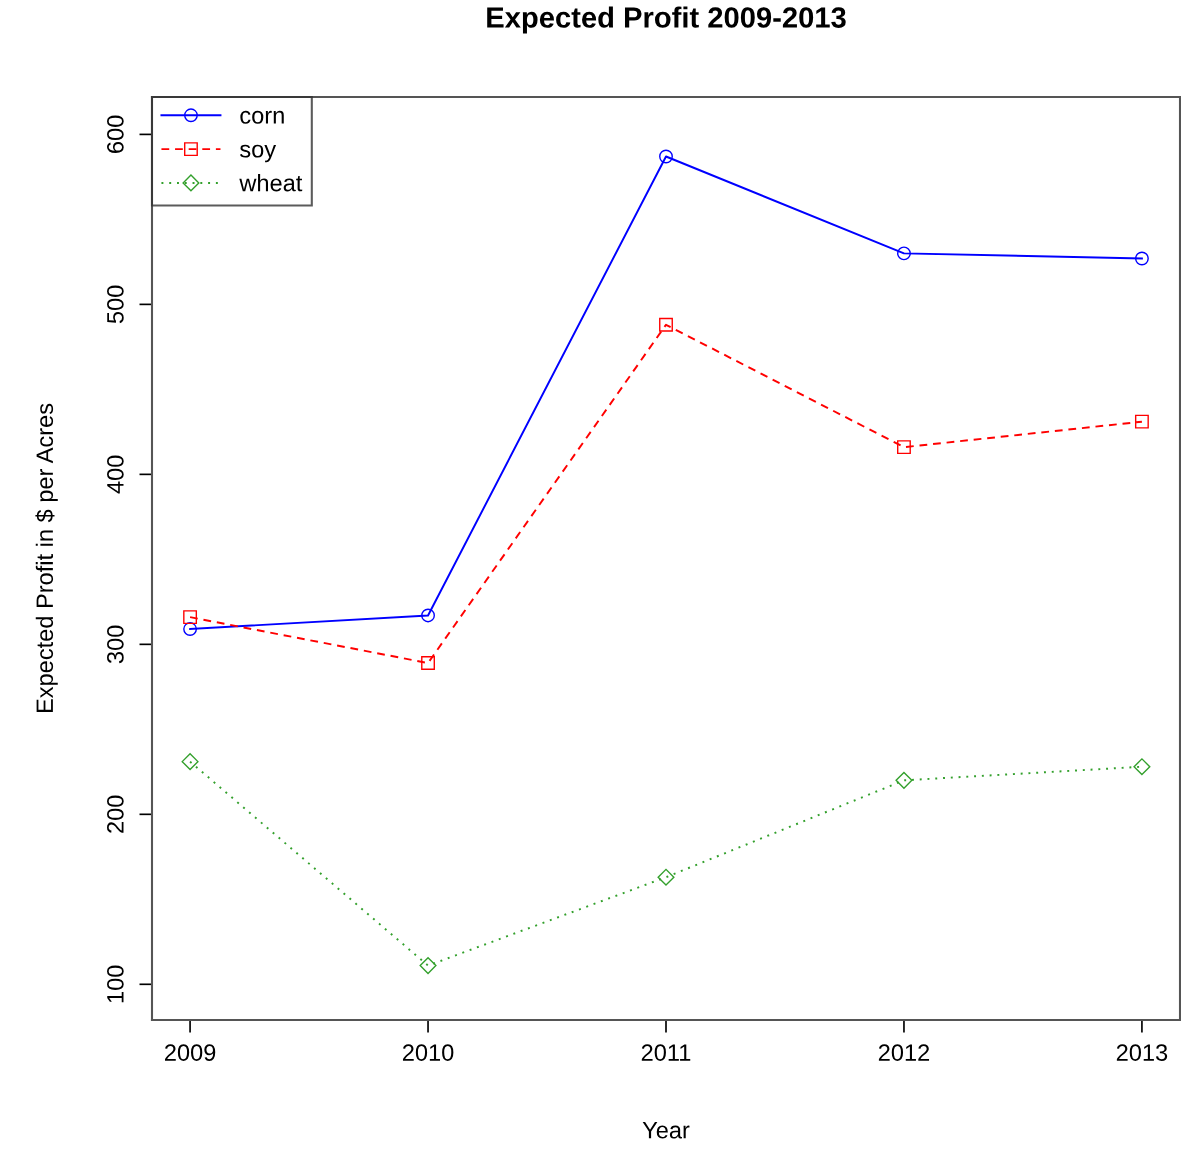 The width and height of the screenshot is (1181, 1162). I want to click on y-tick-label: 200, so click(115, 814).